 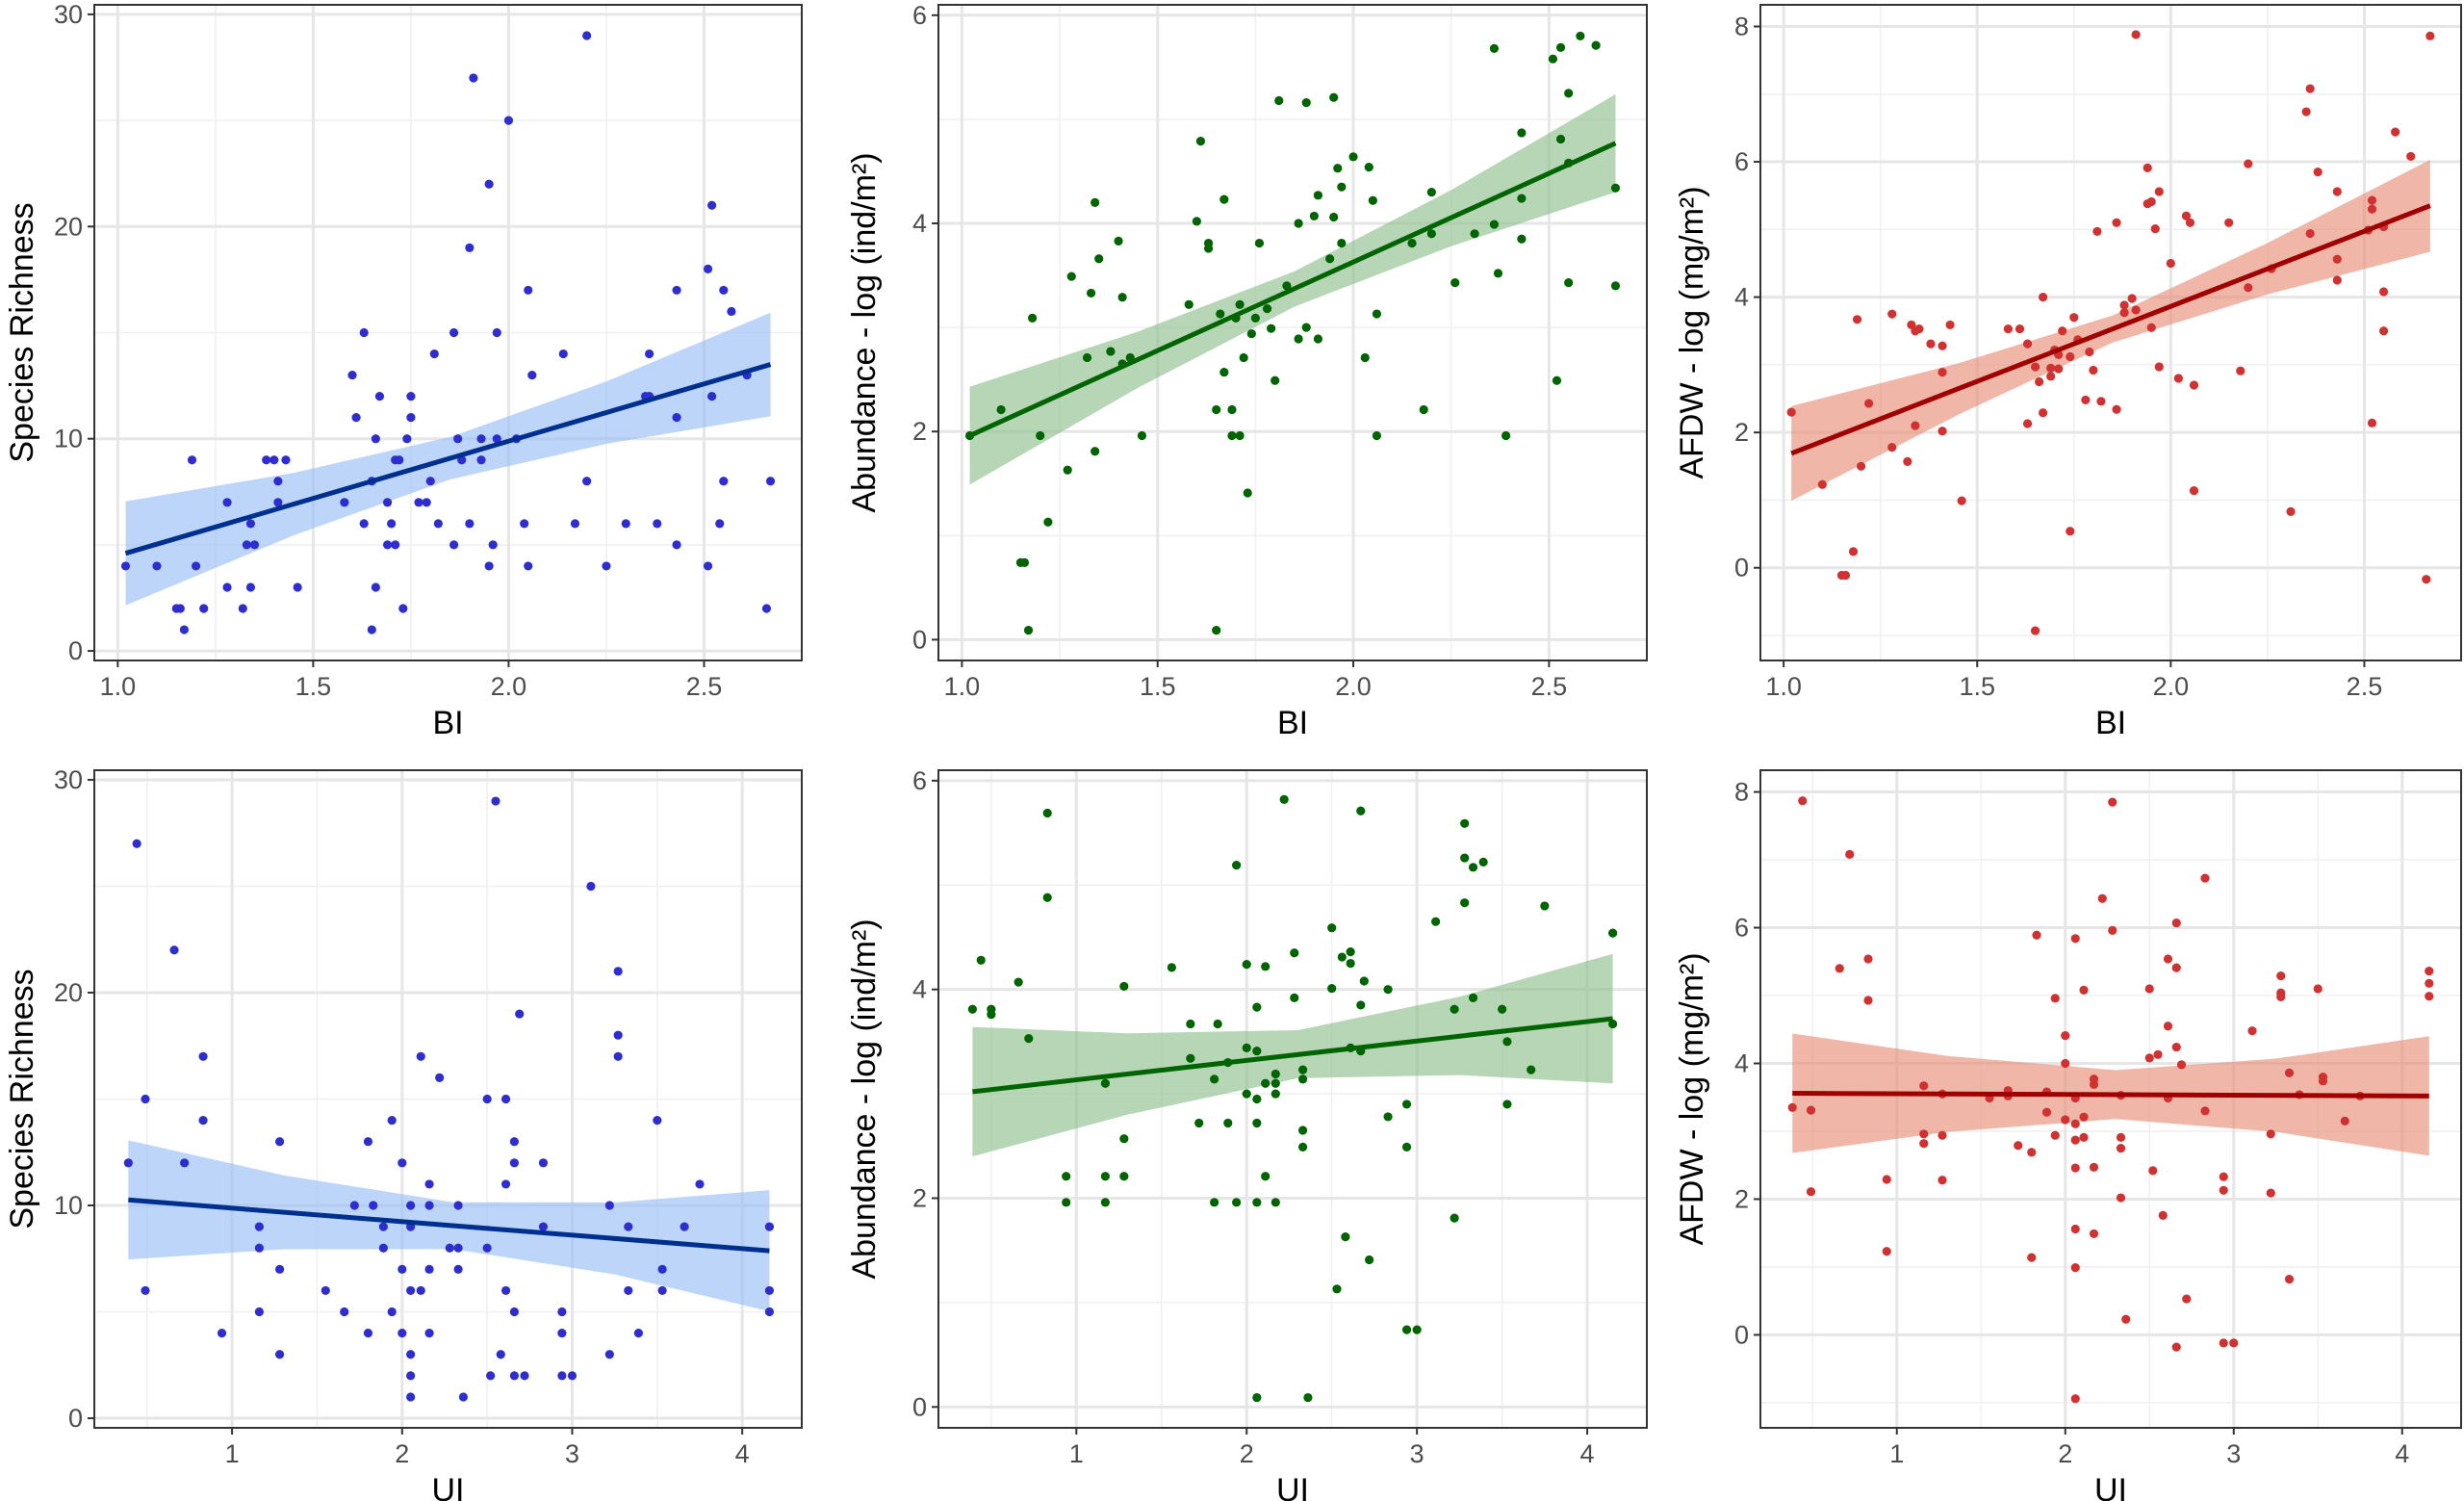 I want to click on y-tick-label: 2, so click(x=1741, y=1198).